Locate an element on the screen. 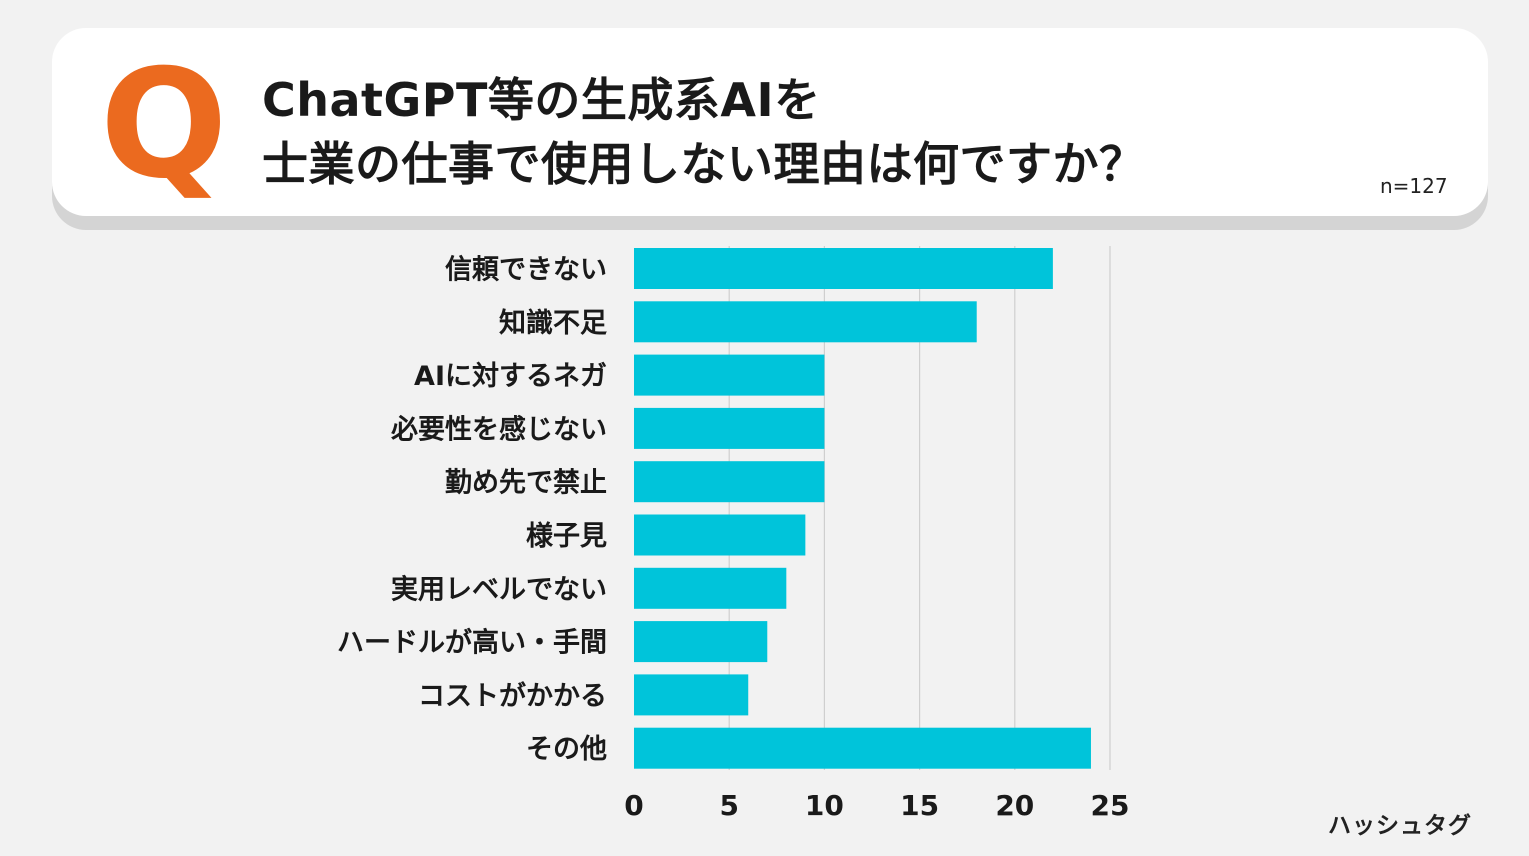 The height and width of the screenshot is (856, 1529). brand-name: ハッシュタグ is located at coordinates (1400, 826).